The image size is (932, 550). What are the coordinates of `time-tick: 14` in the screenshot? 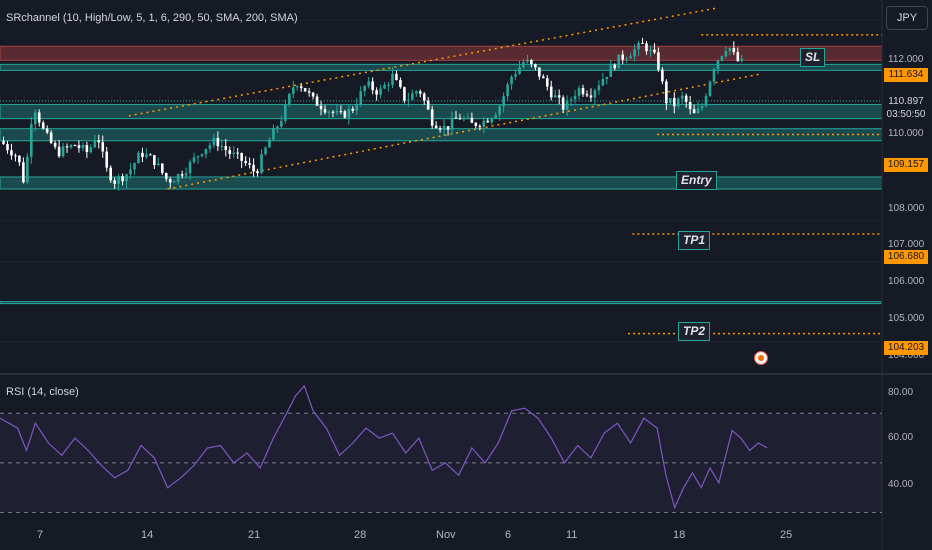 It's located at (147, 535).